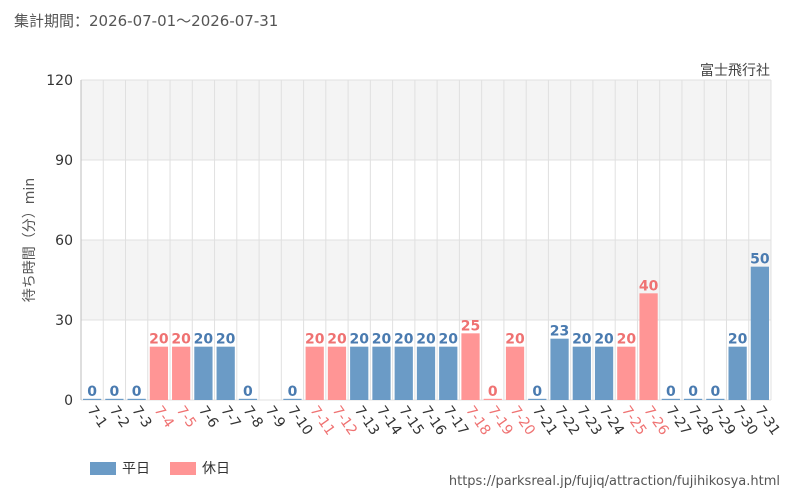 This screenshot has width=800, height=500. Describe the element at coordinates (136, 469) in the screenshot. I see `legend-weekday-label: 平日` at that location.